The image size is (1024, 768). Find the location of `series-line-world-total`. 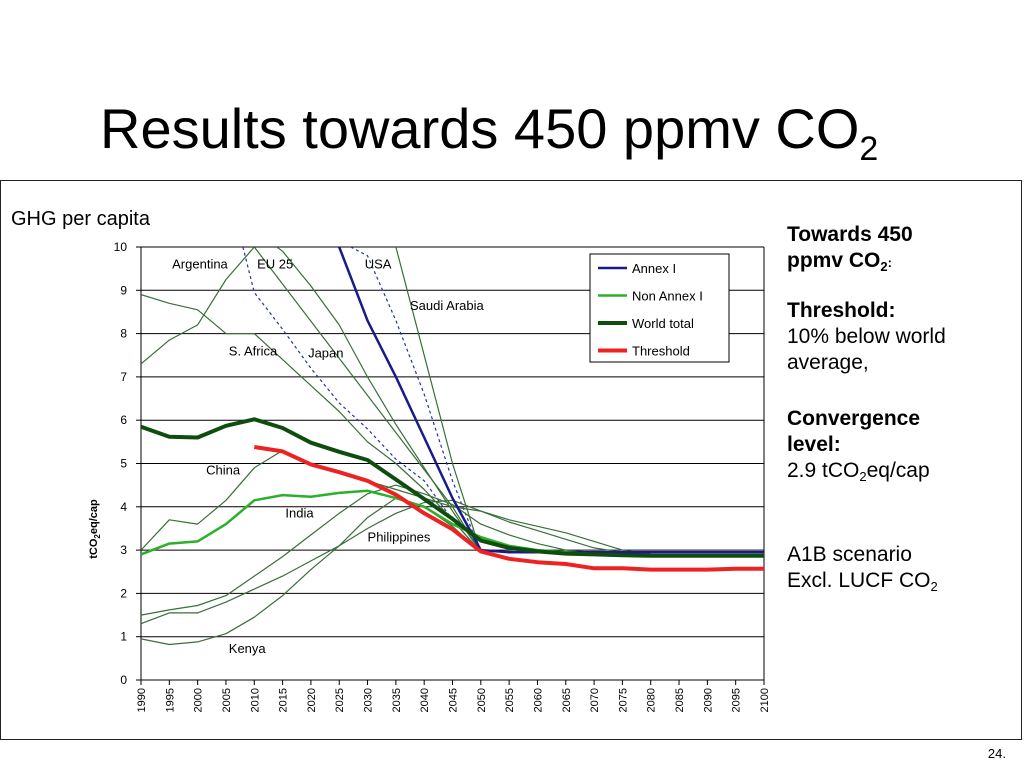

series-line-world-total is located at coordinates (452, 487).